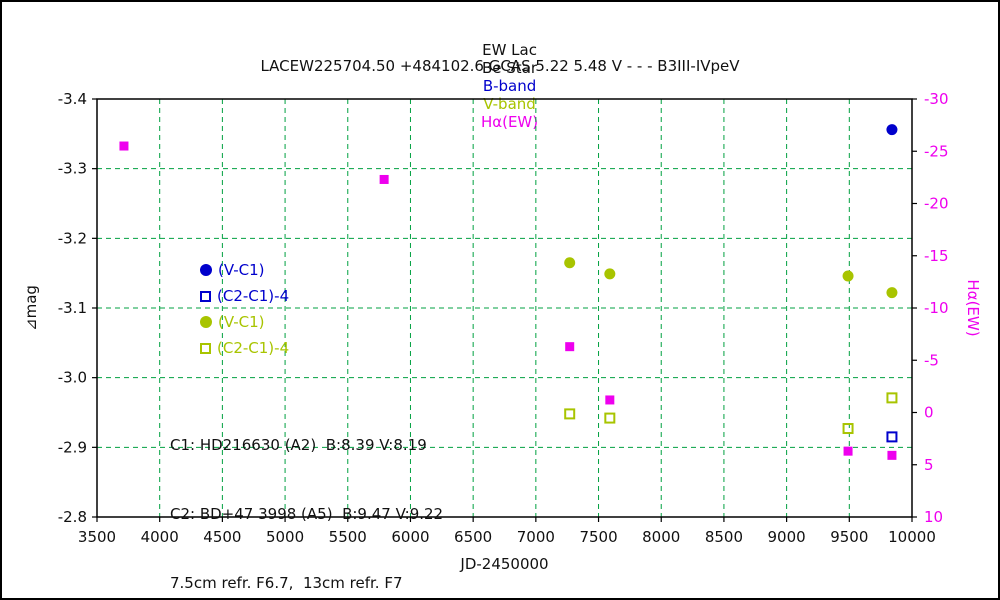 The image size is (1000, 600). Describe the element at coordinates (160, 537) in the screenshot. I see `x-tick-label: 4000` at that location.